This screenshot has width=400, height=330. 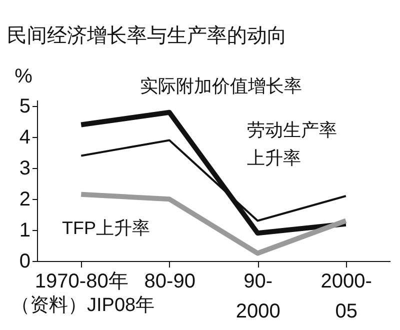 I want to click on y-tick-label: 4, so click(x=24, y=137).